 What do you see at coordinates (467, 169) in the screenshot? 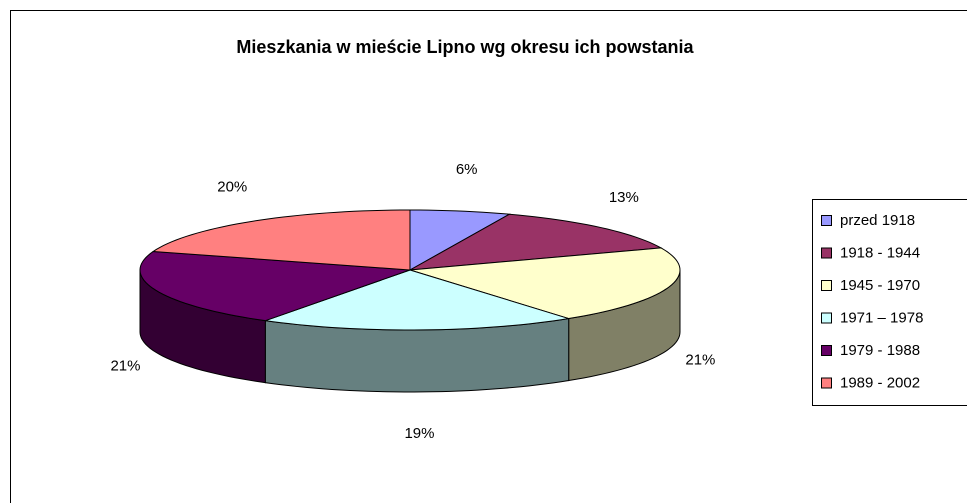
I see `data-label: 6%` at bounding box center [467, 169].